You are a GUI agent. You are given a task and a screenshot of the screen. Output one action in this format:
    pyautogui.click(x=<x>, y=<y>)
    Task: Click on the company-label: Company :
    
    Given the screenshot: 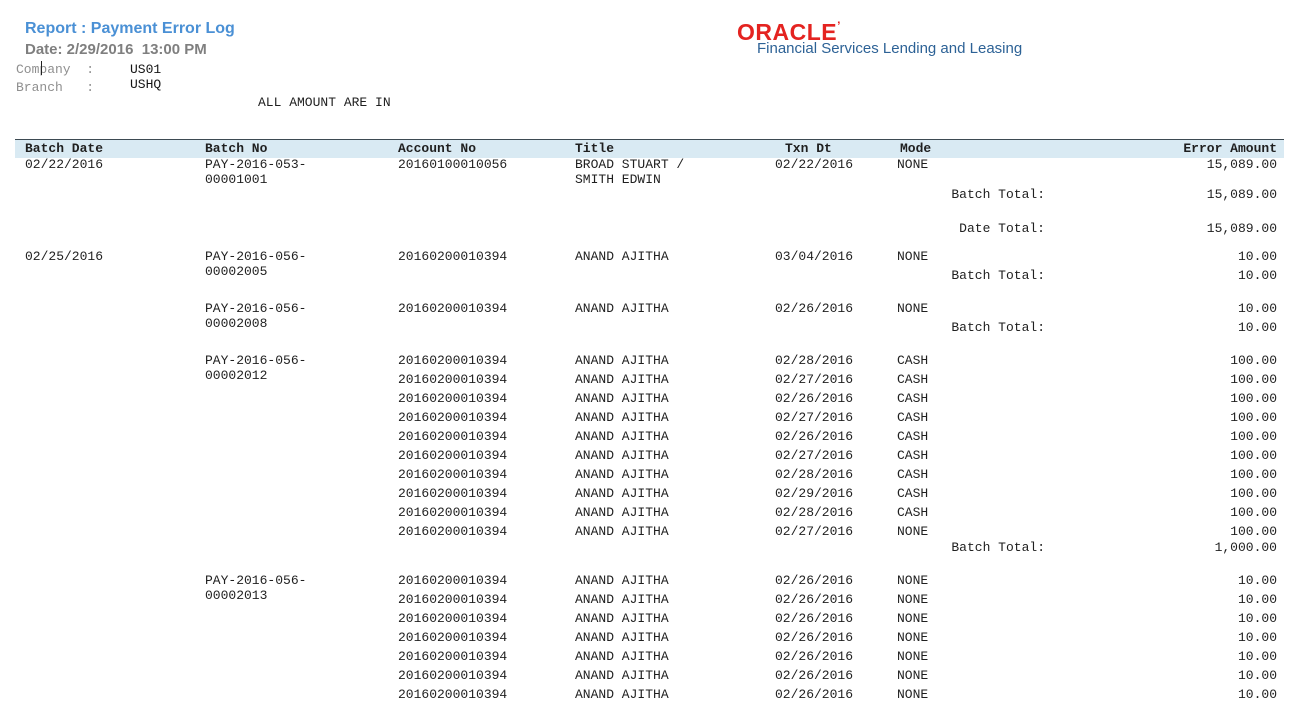 What is the action you would take?
    pyautogui.click(x=55, y=69)
    